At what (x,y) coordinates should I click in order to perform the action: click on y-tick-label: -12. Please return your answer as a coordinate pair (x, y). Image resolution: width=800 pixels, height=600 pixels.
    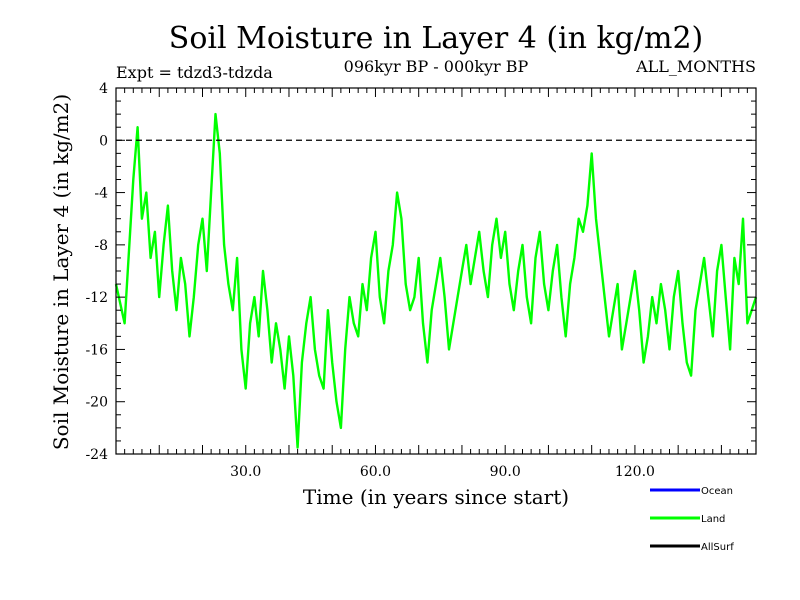
    Looking at the image, I should click on (96, 298).